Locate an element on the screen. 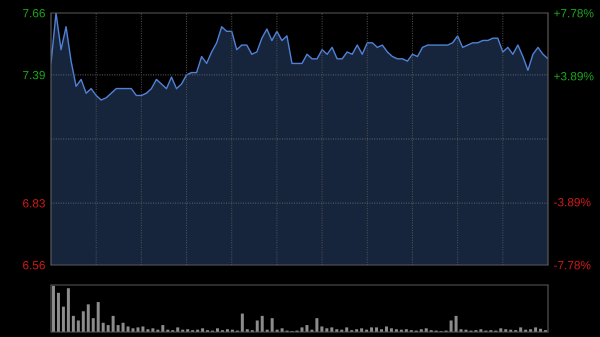  y-tick-label: 6.83 is located at coordinates (34, 203).